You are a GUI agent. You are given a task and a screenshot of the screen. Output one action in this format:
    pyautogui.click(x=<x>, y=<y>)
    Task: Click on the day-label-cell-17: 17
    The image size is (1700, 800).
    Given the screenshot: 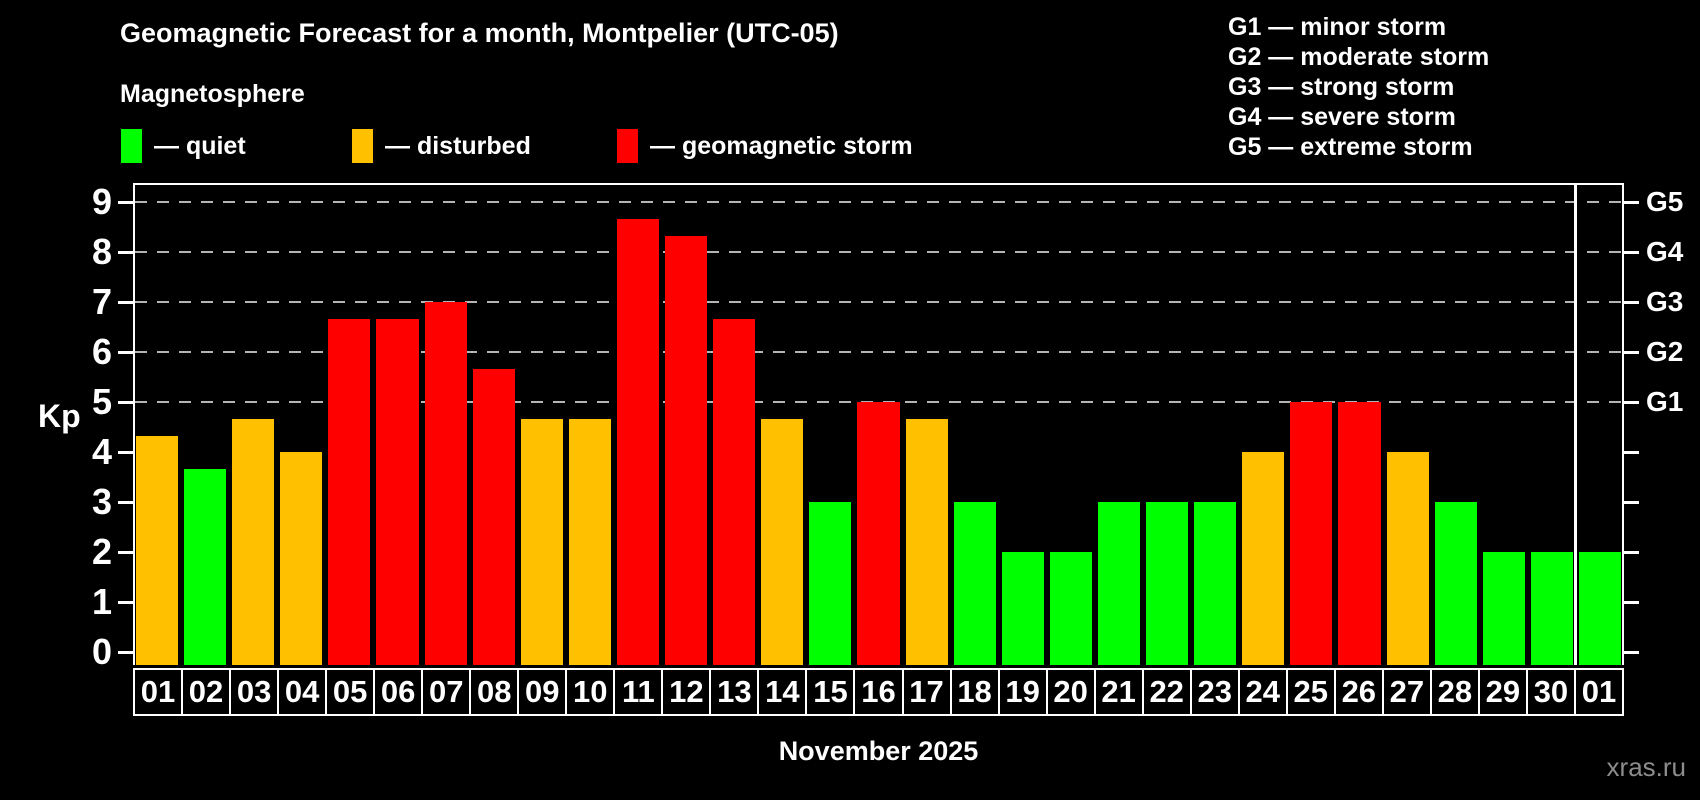 What is the action you would take?
    pyautogui.click(x=926, y=692)
    